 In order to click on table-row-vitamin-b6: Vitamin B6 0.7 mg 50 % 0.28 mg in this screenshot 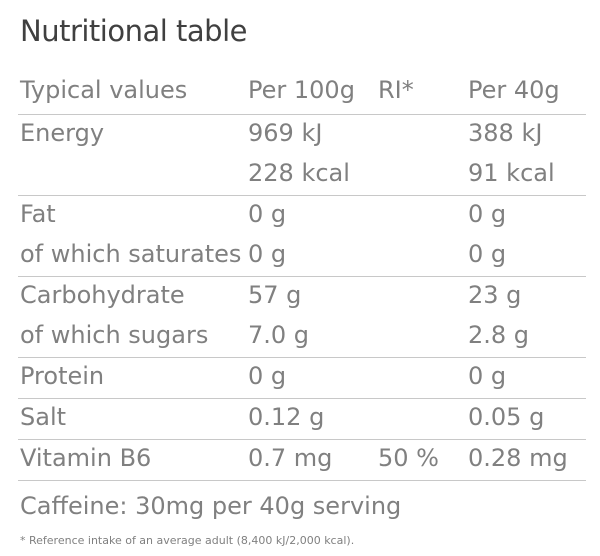, I will do `click(302, 460)`.